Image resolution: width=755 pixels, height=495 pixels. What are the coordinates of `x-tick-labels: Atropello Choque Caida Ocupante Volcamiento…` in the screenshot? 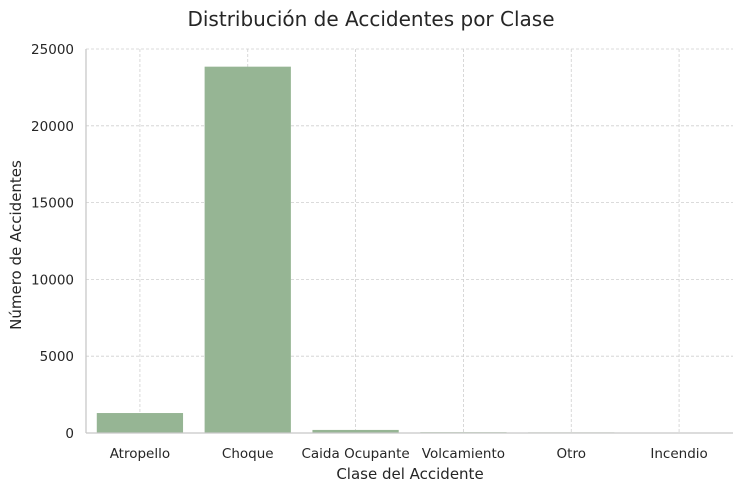 It's located at (409, 454).